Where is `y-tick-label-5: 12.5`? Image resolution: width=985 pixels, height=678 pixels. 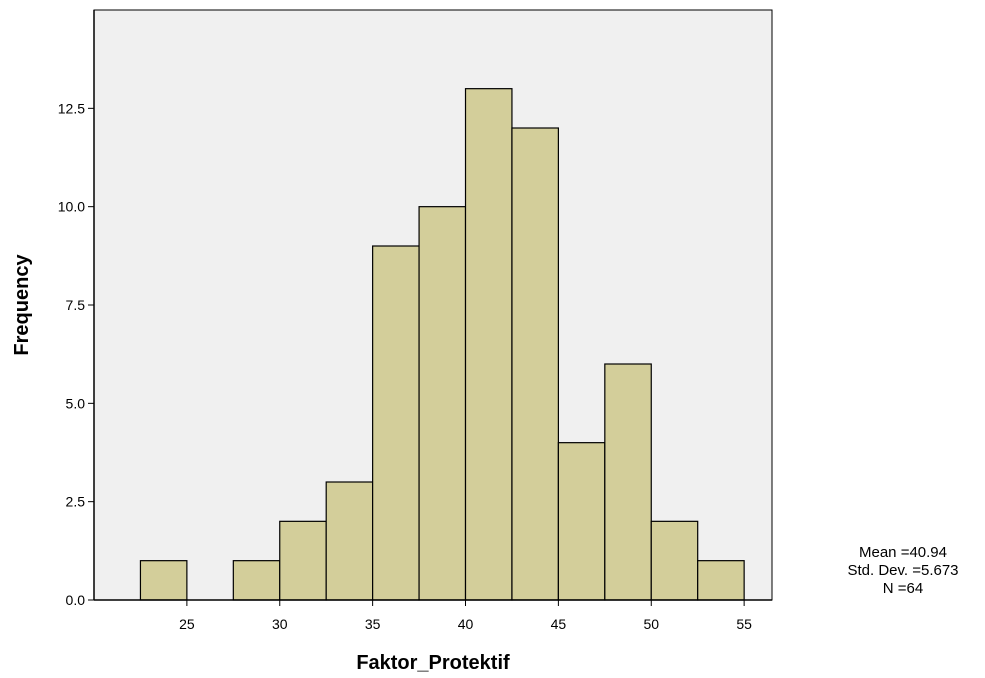
y-tick-label-5: 12.5 is located at coordinates (71, 108).